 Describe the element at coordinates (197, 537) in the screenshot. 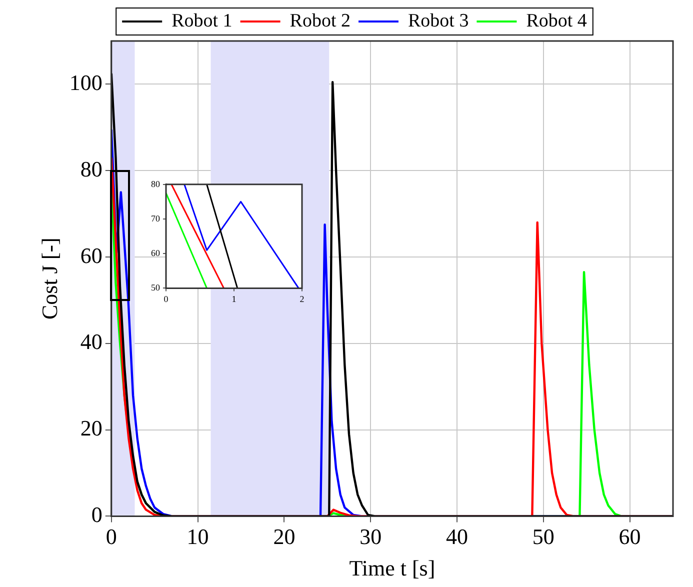

I see `x-tick-label: 10` at that location.